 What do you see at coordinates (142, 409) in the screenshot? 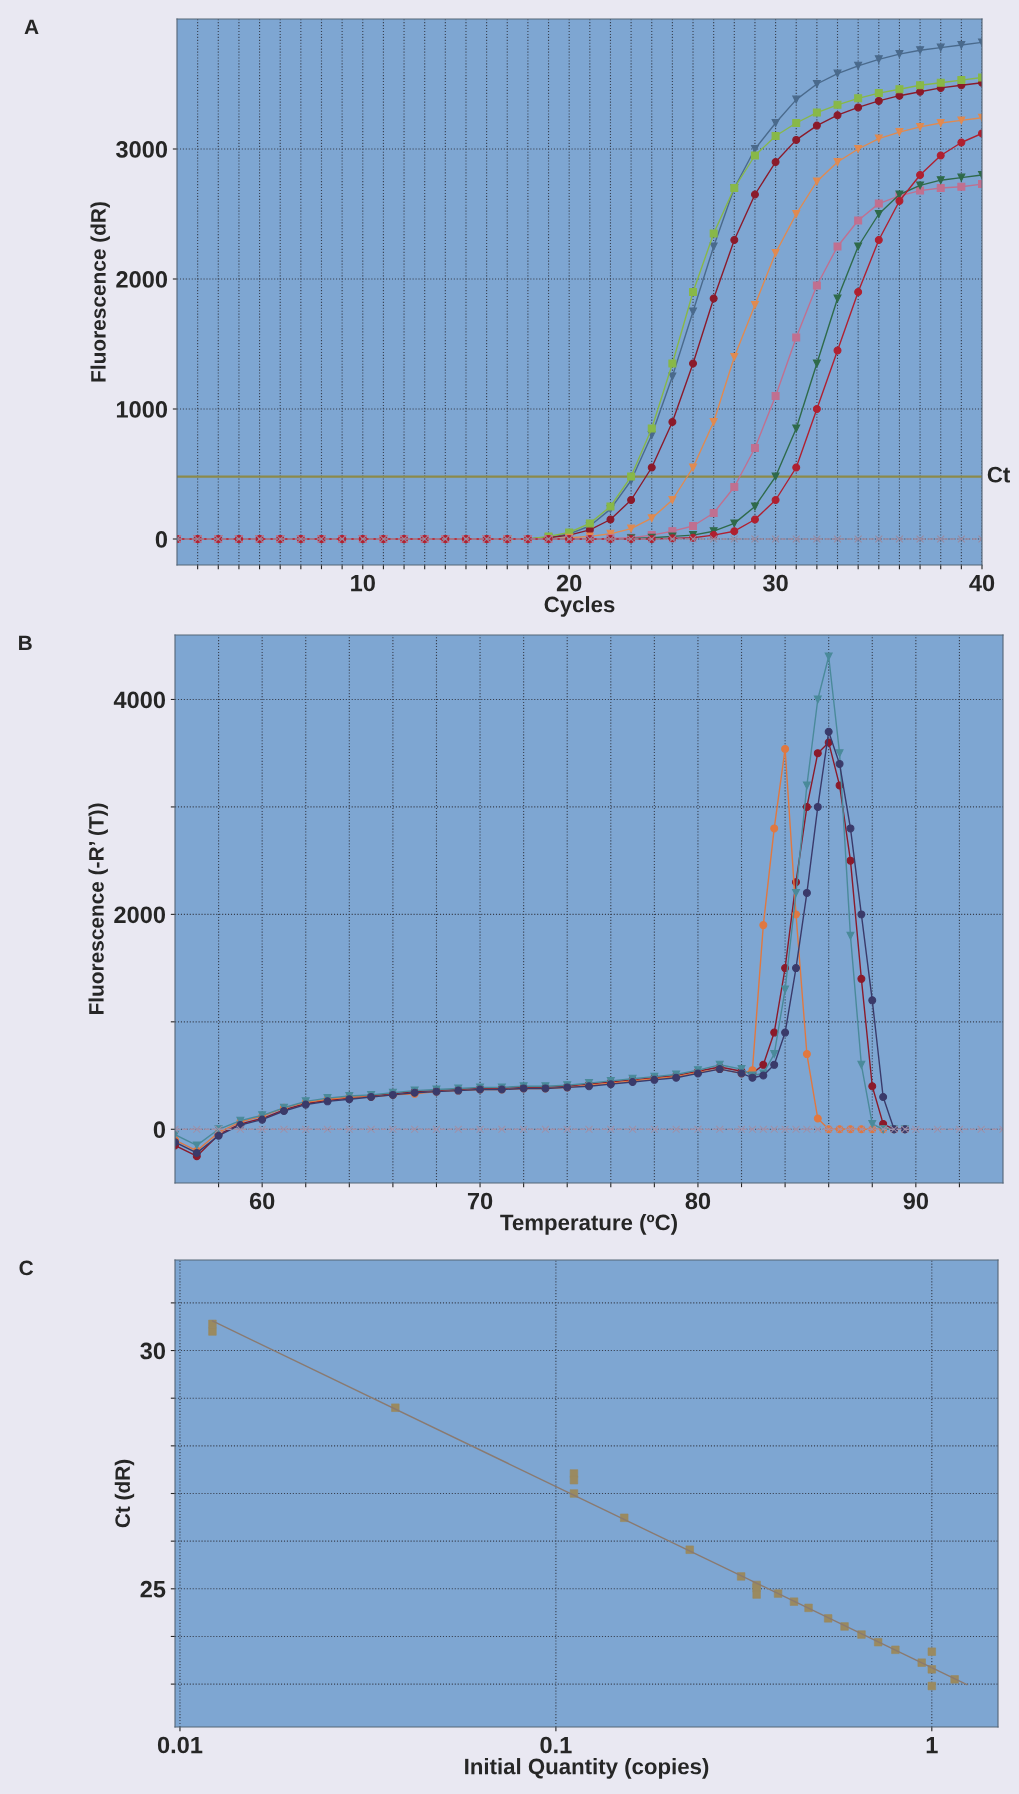
I see `y-tick-label: 1000` at bounding box center [142, 409].